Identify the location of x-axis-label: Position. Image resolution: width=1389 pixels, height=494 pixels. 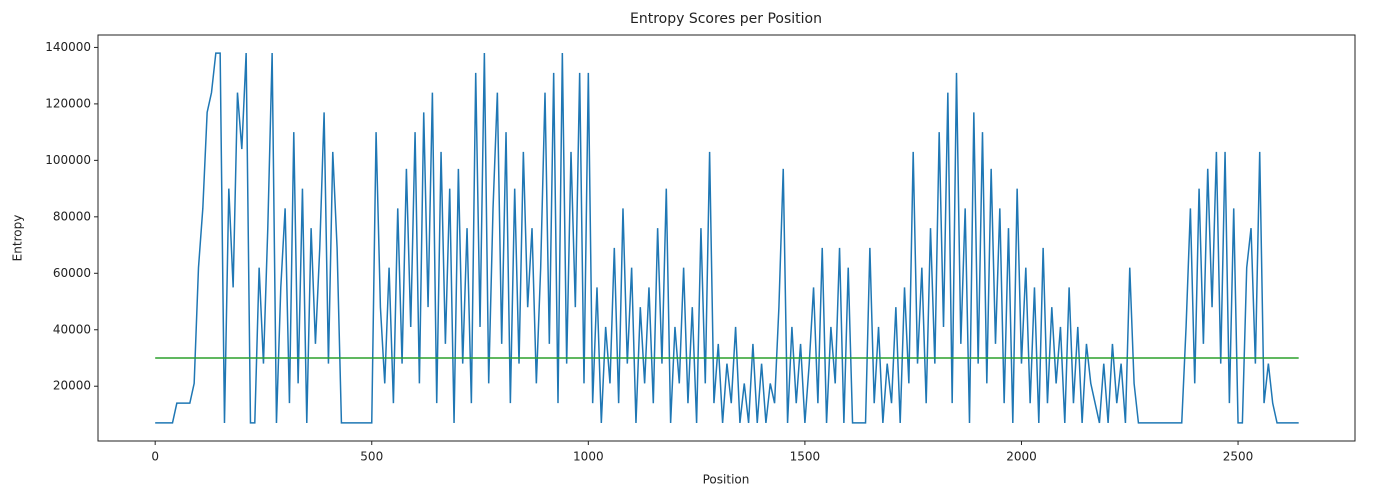
(726, 480).